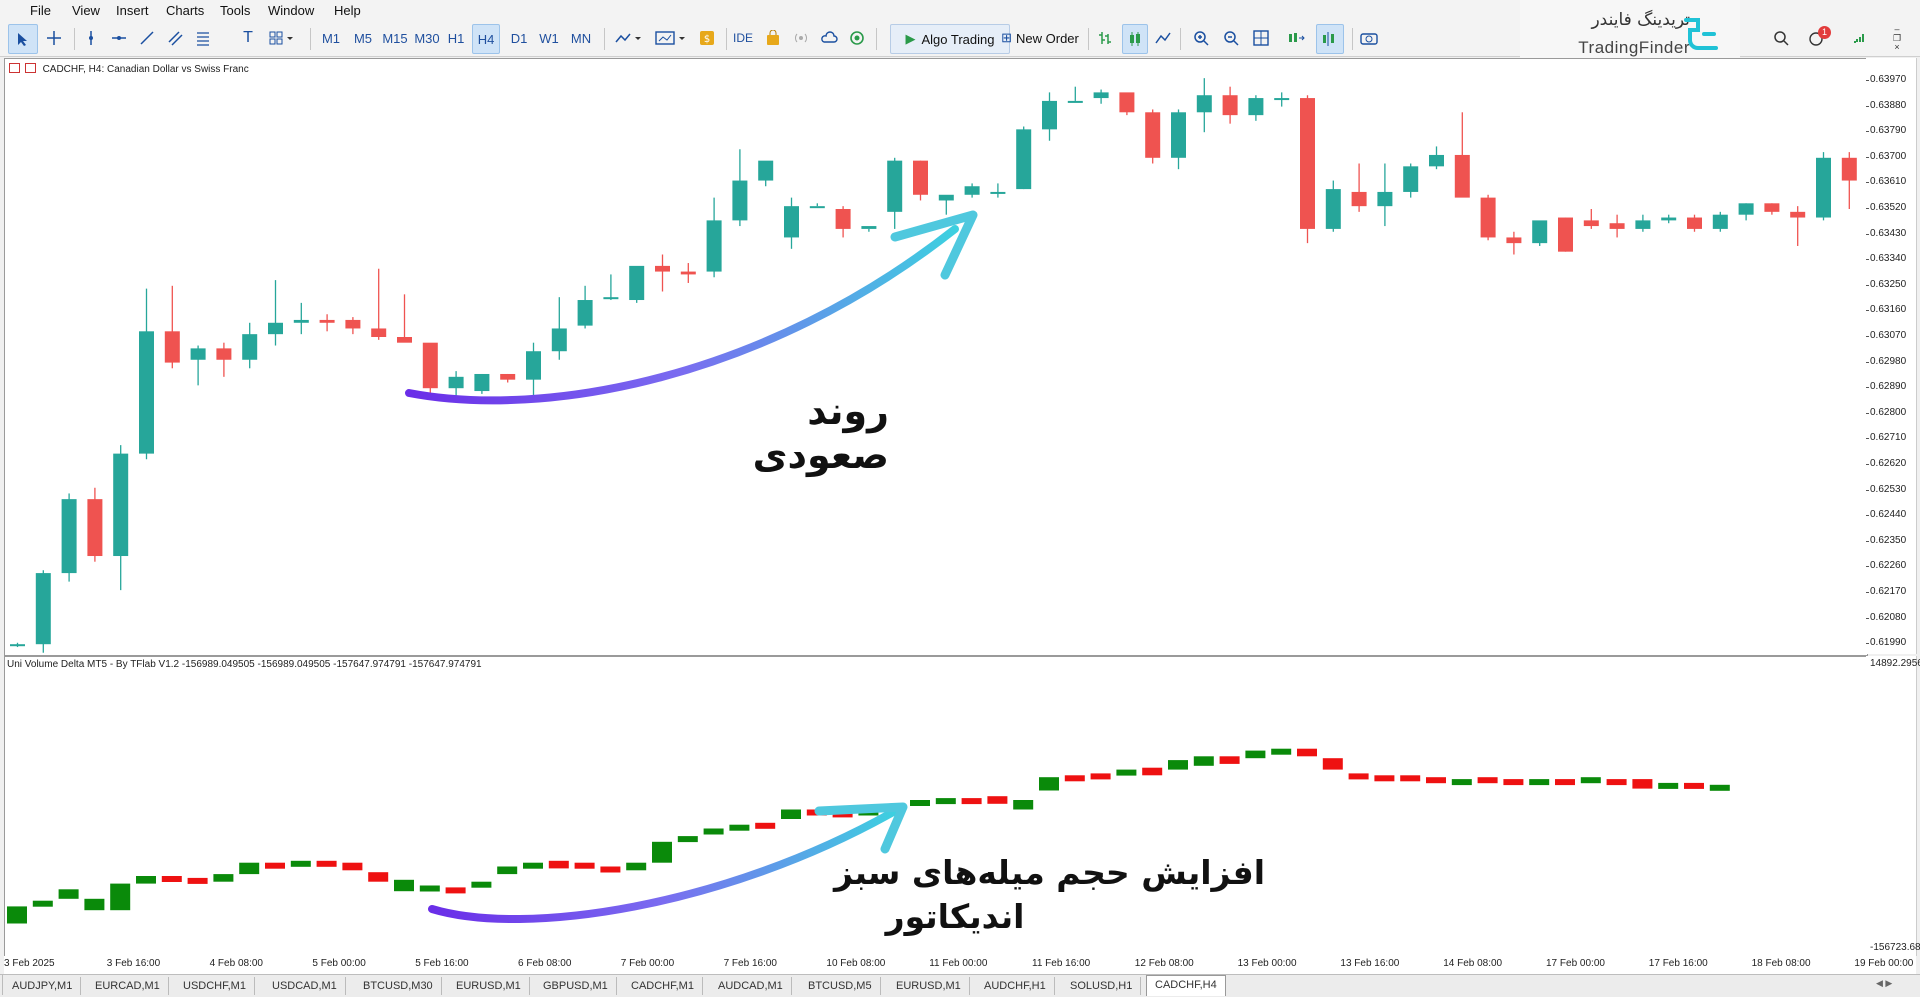 Image resolution: width=1920 pixels, height=997 pixels. I want to click on signal-icon, so click(801, 38).